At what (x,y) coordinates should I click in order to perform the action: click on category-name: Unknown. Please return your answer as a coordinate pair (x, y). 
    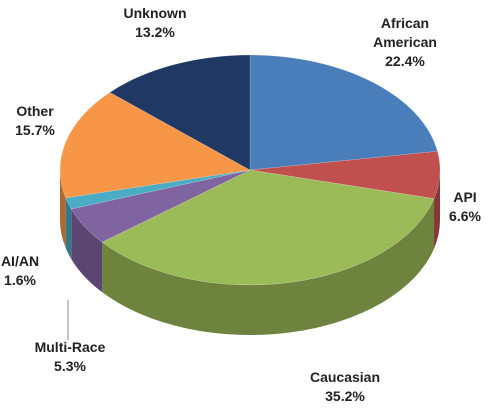
    Looking at the image, I should click on (155, 13).